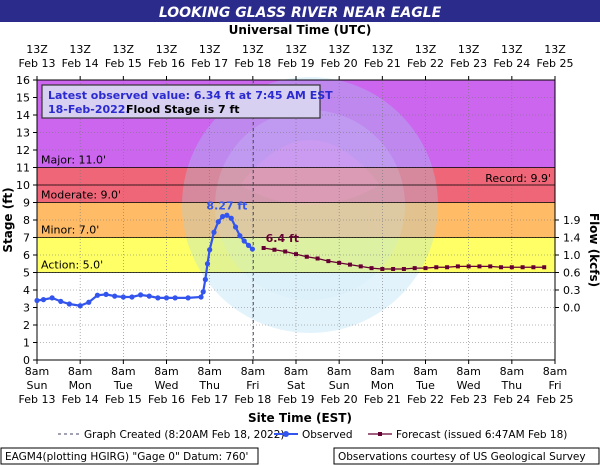 This screenshot has height=465, width=600. Describe the element at coordinates (23, 185) in the screenshot. I see `y-tick-label: 10` at that location.